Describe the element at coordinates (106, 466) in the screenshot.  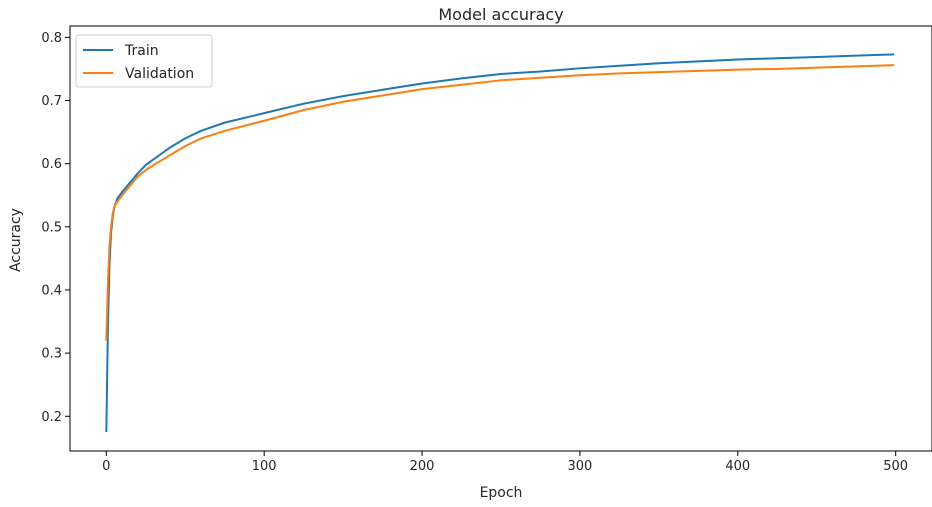
I see `x-tick-label: 0` at that location.